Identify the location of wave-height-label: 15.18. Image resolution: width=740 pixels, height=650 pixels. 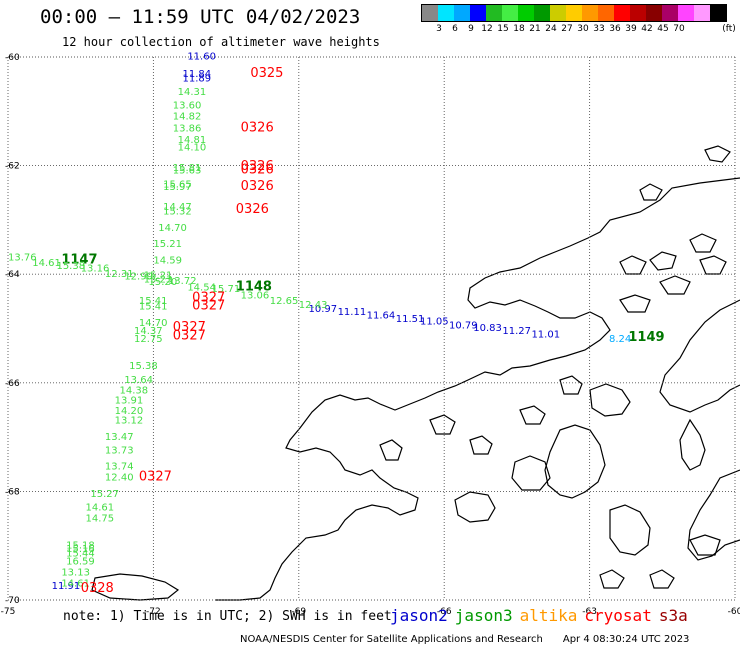
(80, 545).